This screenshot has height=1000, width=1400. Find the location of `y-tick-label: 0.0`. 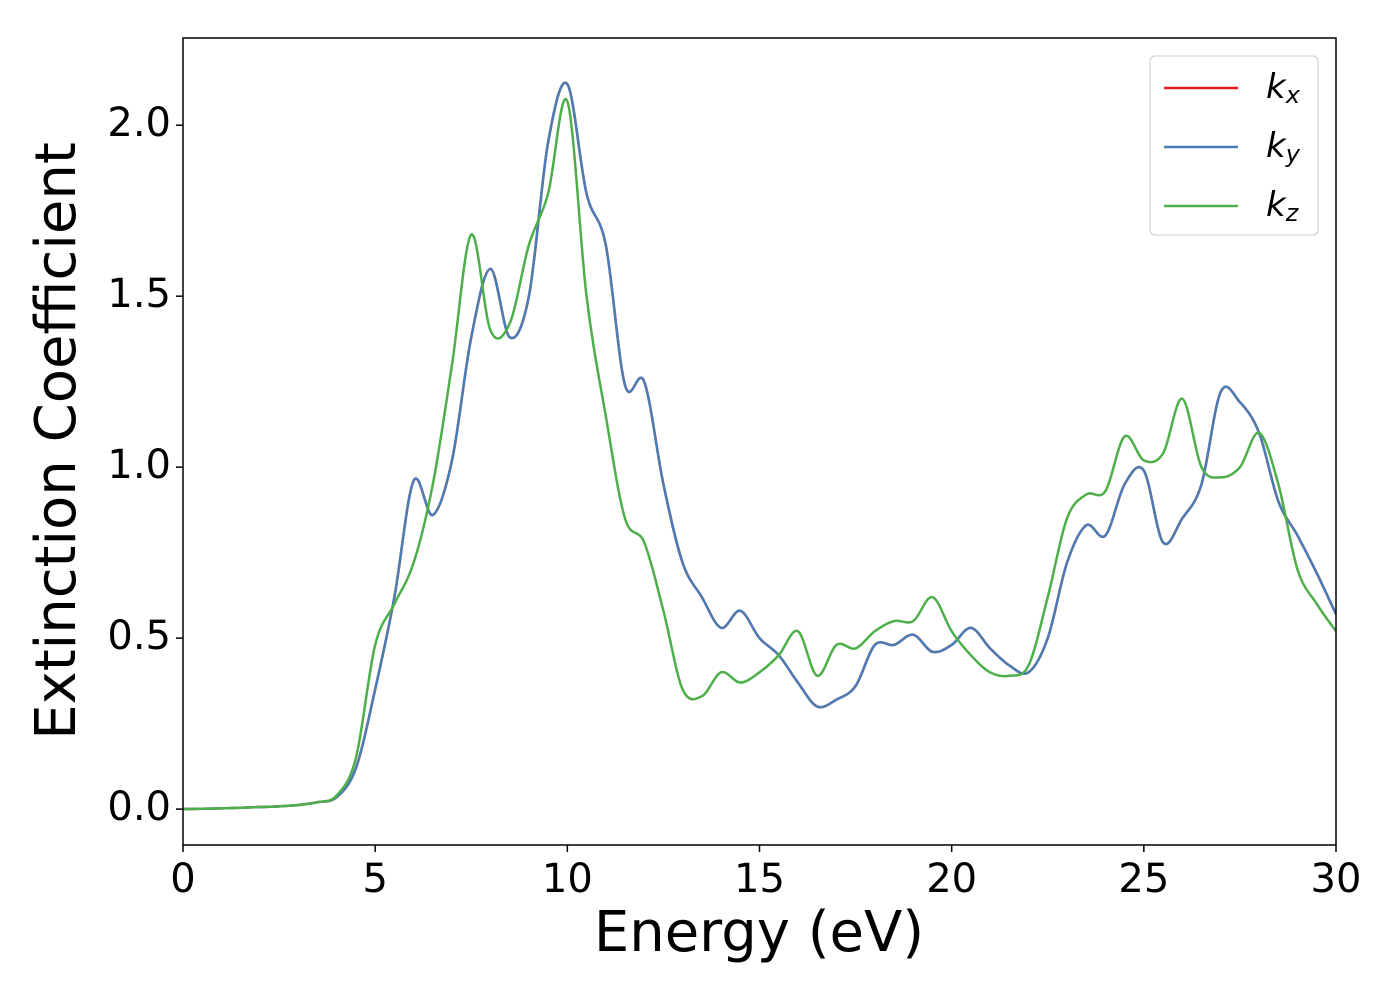

y-tick-label: 0.0 is located at coordinates (139, 807).